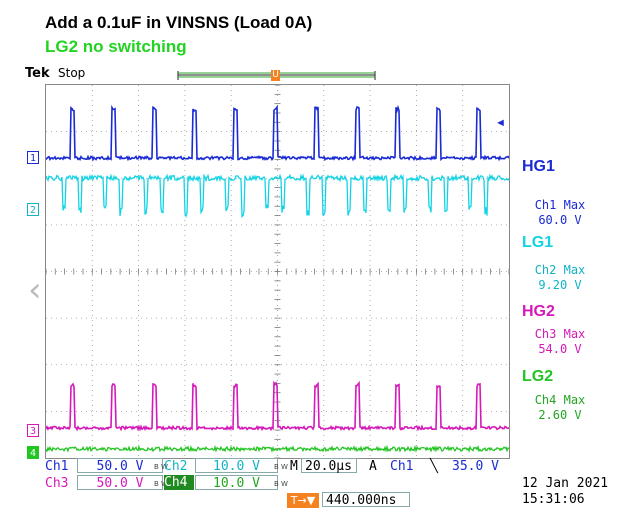 This screenshot has width=633, height=519. What do you see at coordinates (277, 406) in the screenshot?
I see `waveform-hg2` at bounding box center [277, 406].